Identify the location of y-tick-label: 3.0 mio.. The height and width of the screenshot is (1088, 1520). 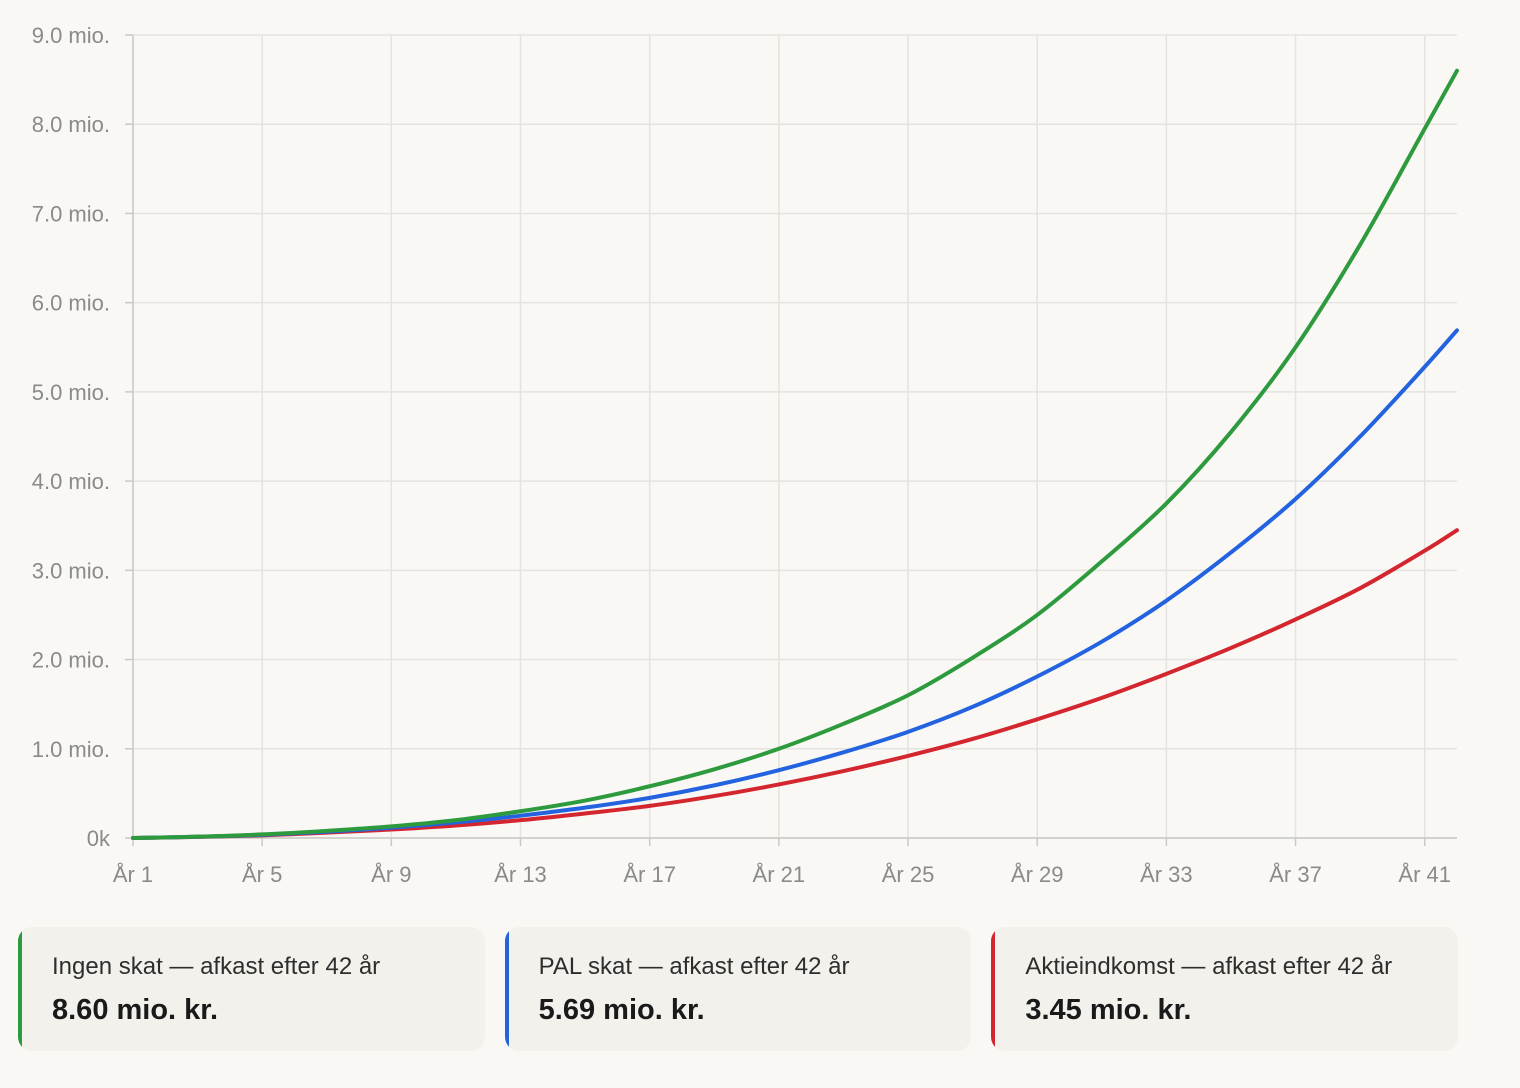
(71, 570).